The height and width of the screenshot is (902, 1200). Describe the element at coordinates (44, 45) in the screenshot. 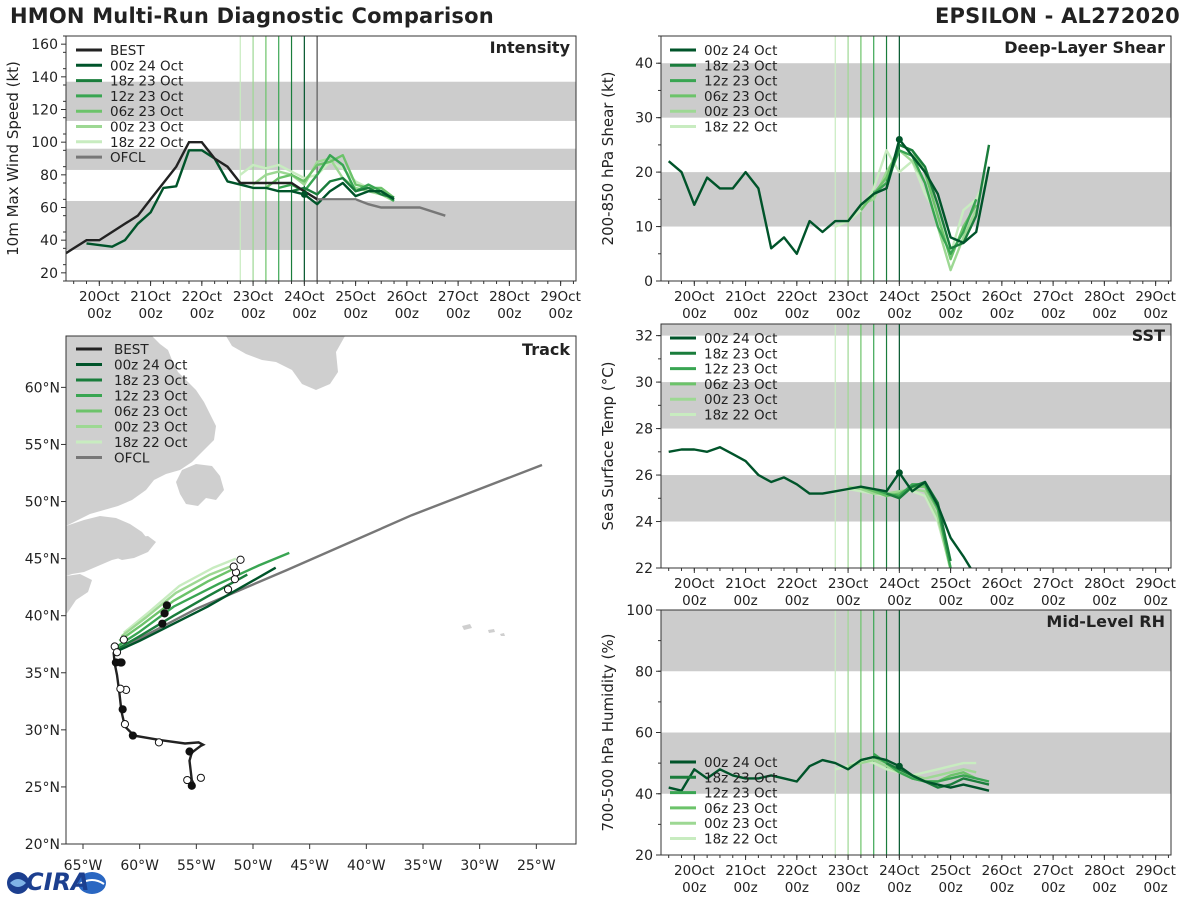

I see `y-tick-label: 160` at that location.